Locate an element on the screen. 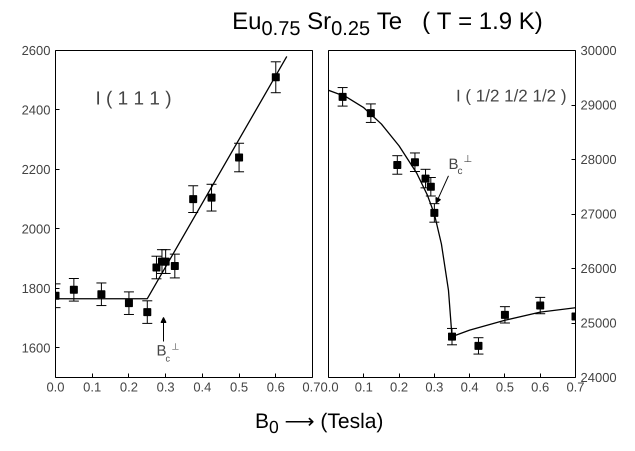  text: Eu$_{0.75}$ Sr$_{0.25}$ Te ( T = 1.9 K) is located at coordinates (387, 24).